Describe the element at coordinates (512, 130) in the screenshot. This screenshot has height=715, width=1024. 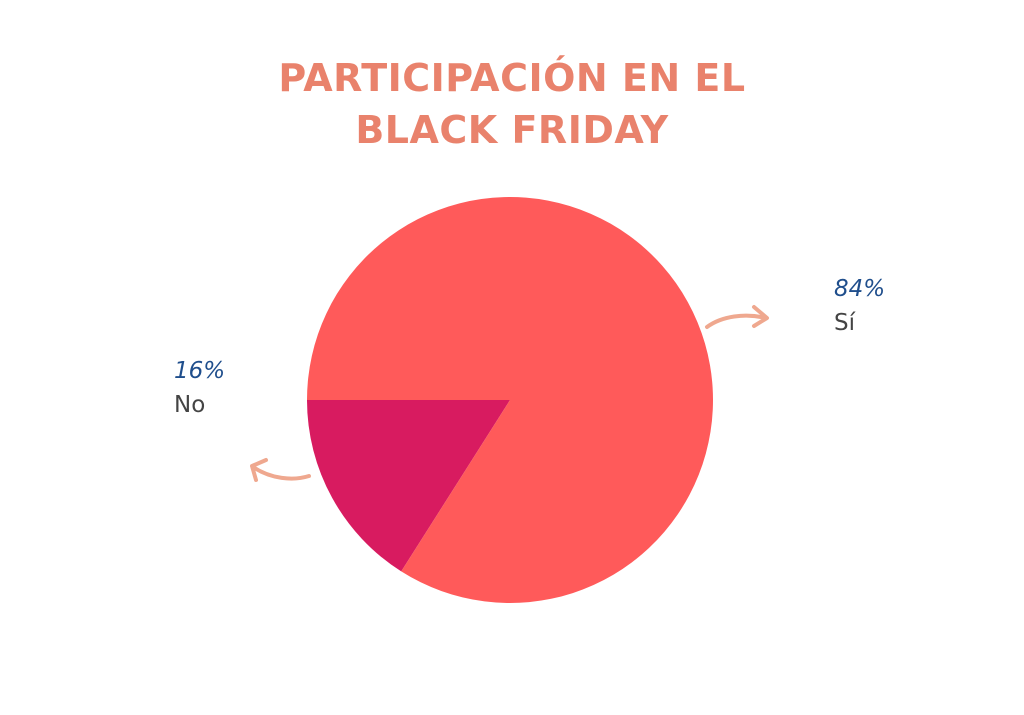
I see `chart-title-line-2: BLACK FRIDAY` at that location.